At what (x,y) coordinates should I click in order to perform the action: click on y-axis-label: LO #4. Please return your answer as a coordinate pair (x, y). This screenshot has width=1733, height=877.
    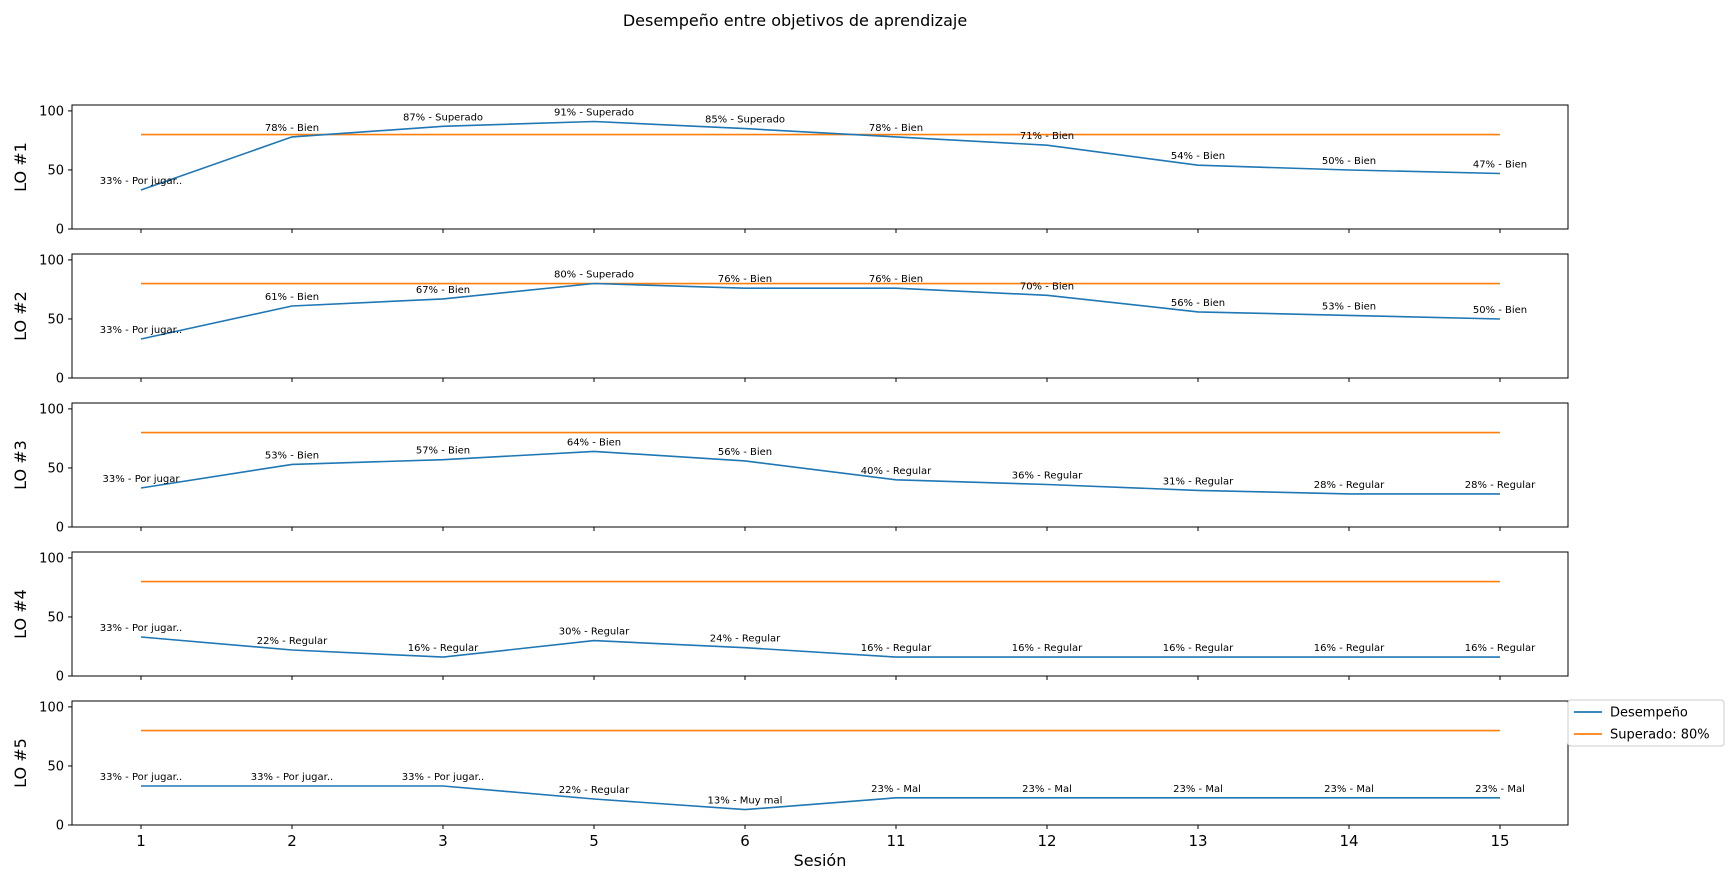
    Looking at the image, I should click on (20, 614).